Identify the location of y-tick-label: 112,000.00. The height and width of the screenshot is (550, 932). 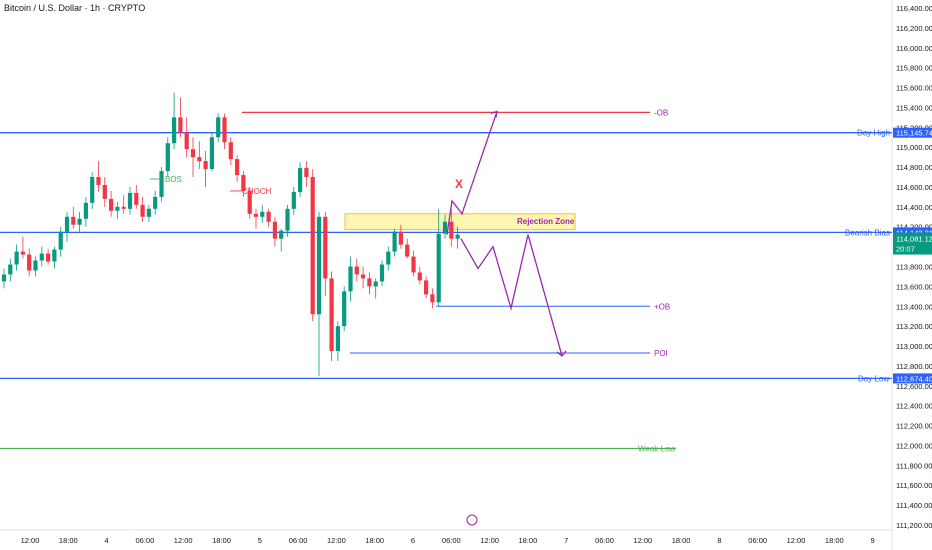
(914, 445).